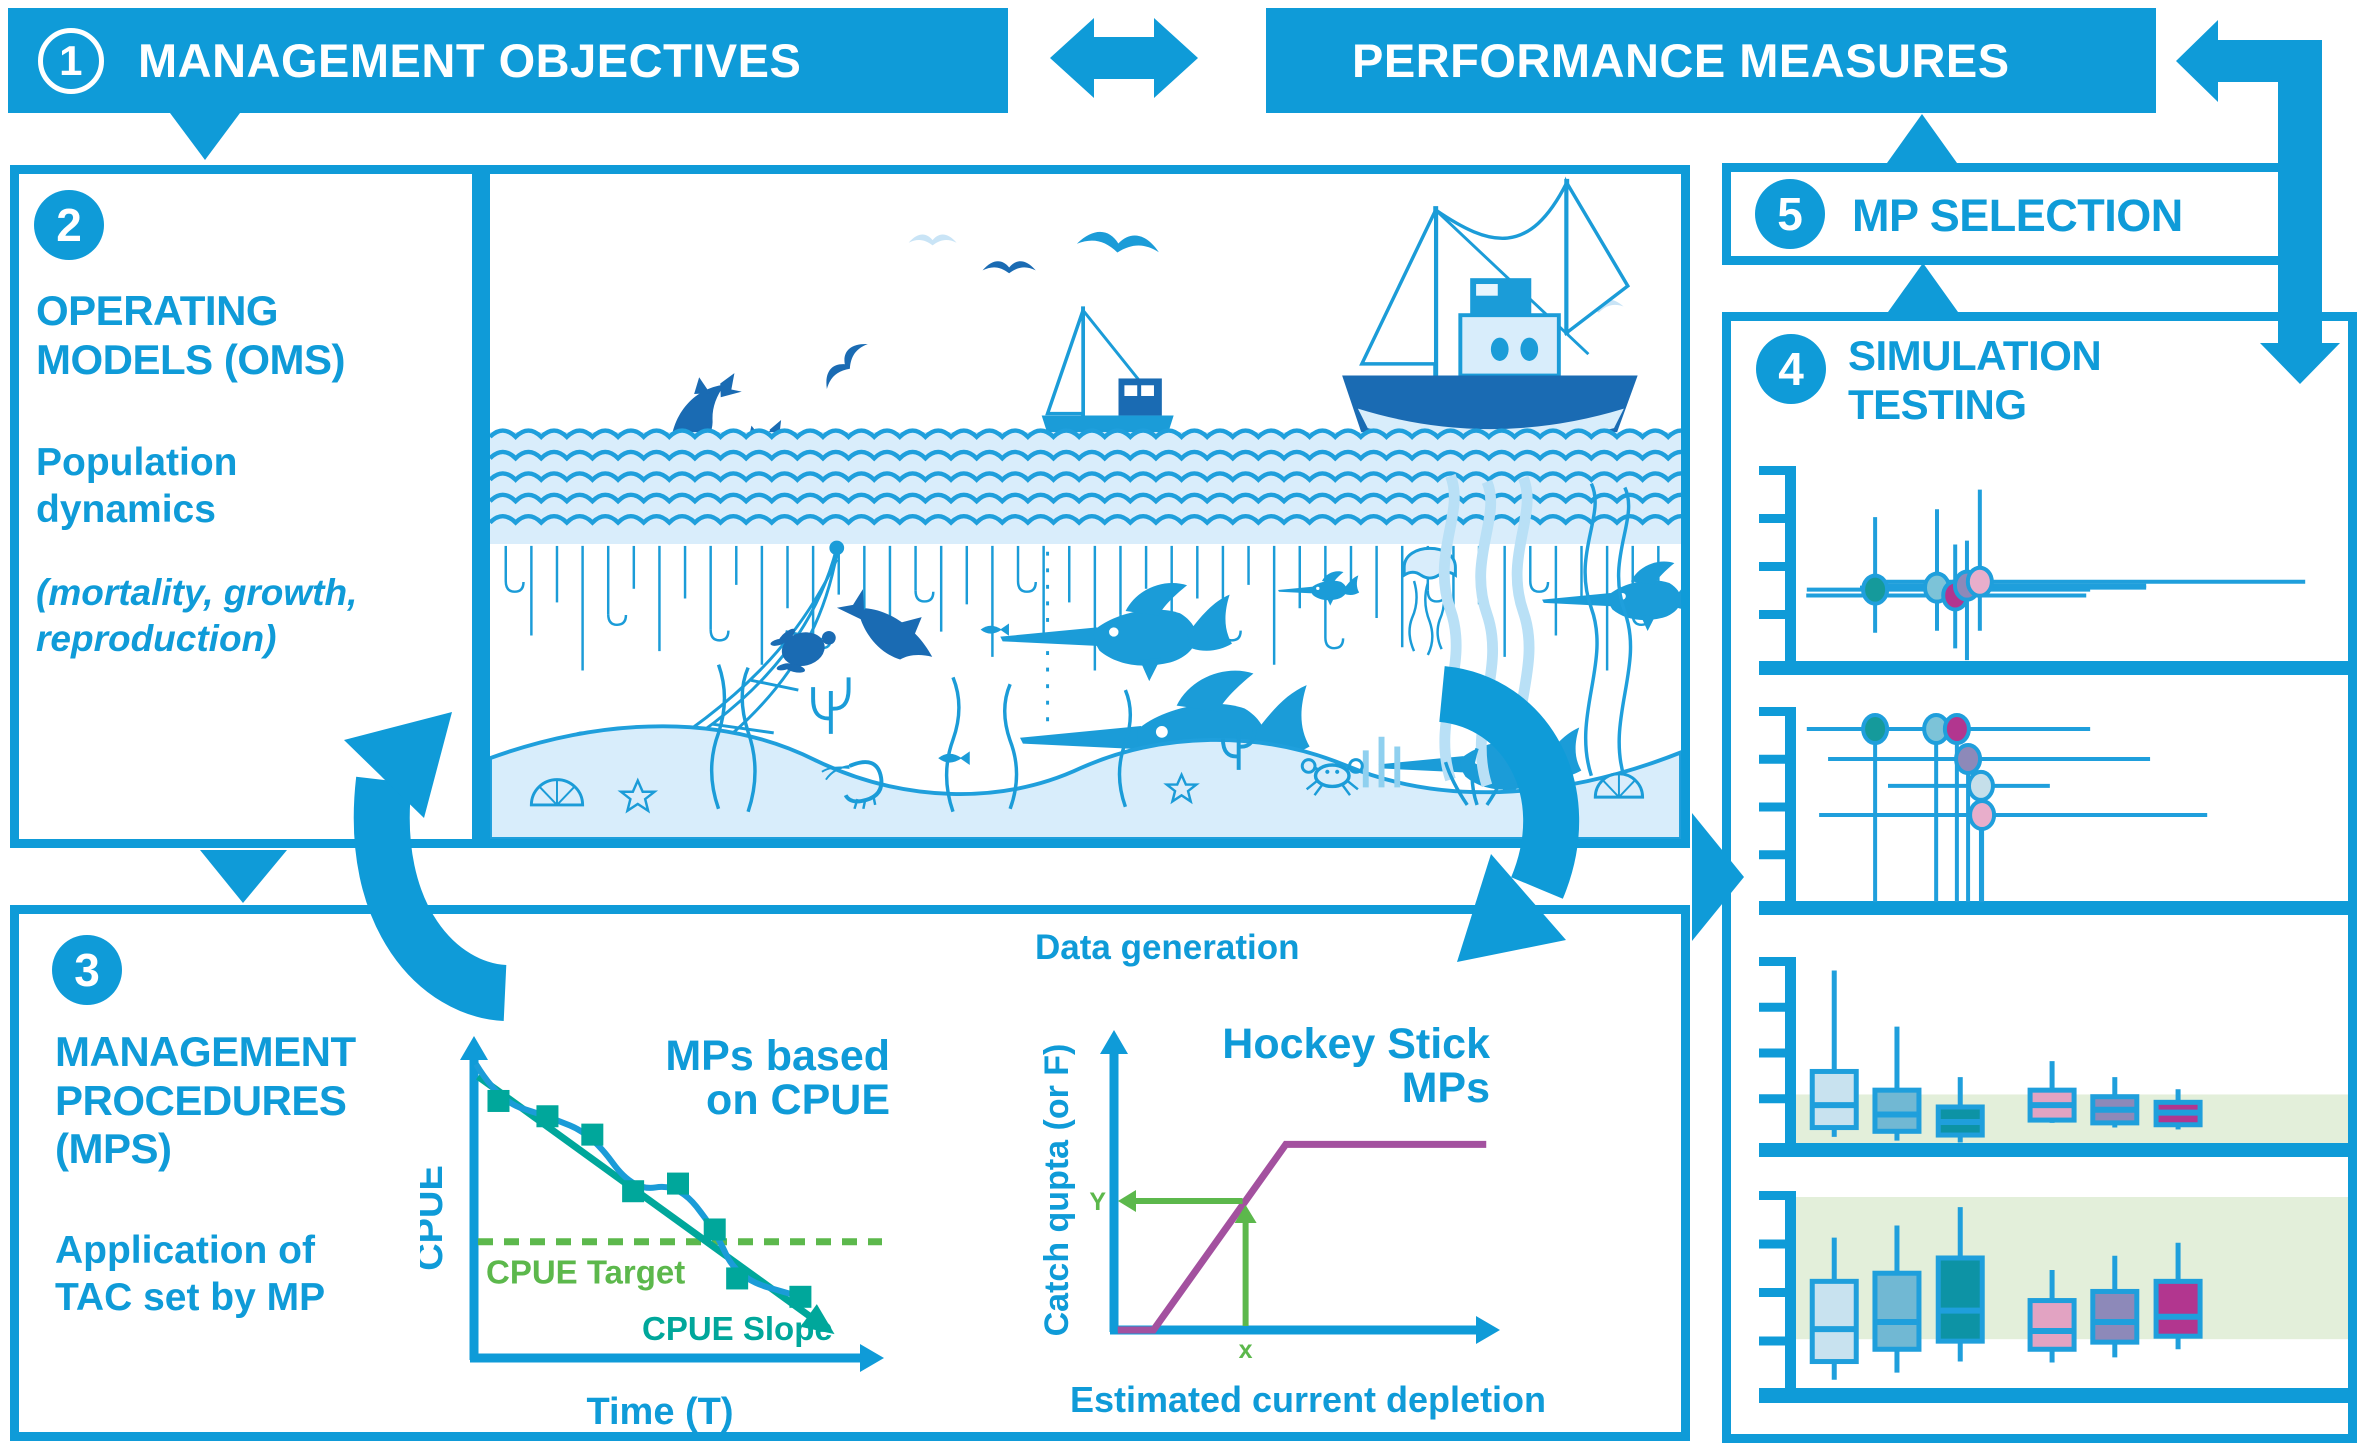  I want to click on banner-management-objectives: 1 MANAGEMENT OBJECTIVES, so click(508, 60).